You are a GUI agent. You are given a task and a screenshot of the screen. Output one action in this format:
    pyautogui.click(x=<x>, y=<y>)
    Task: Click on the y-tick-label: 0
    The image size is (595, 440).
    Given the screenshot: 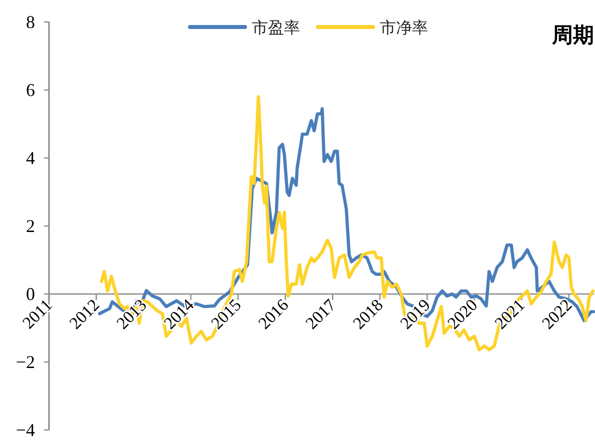 What is the action you would take?
    pyautogui.click(x=30, y=294)
    